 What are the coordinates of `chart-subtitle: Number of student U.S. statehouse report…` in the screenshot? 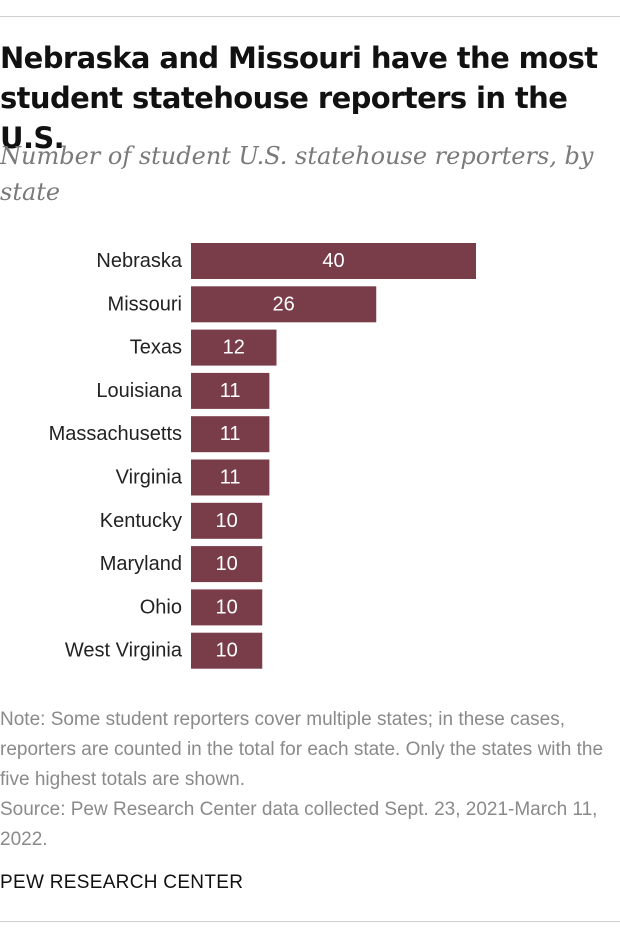 It's located at (297, 174).